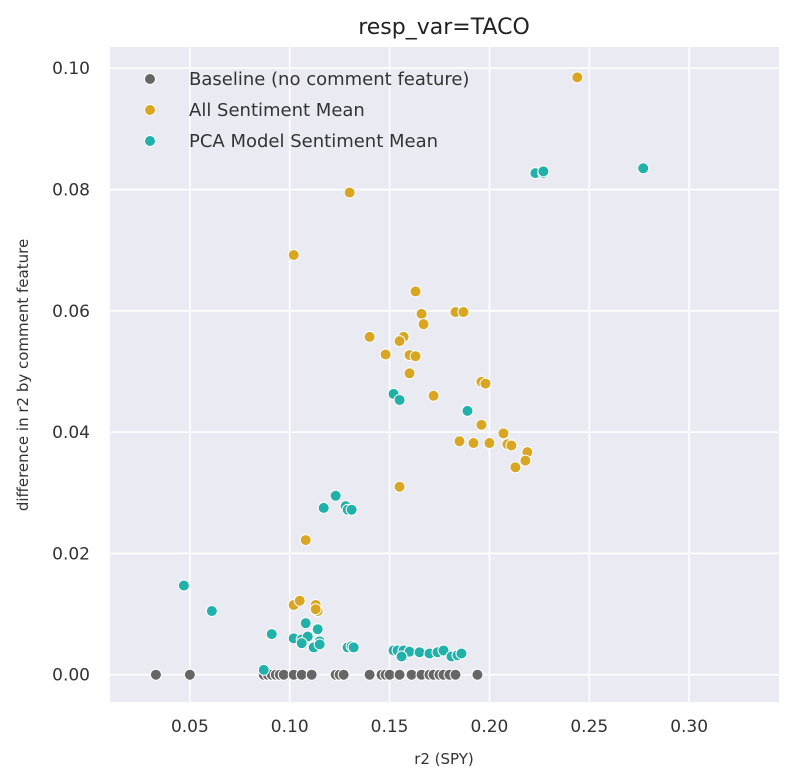 This screenshot has height=781, width=791. What do you see at coordinates (444, 759) in the screenshot?
I see `x-axis-title: r2 (SPY)` at bounding box center [444, 759].